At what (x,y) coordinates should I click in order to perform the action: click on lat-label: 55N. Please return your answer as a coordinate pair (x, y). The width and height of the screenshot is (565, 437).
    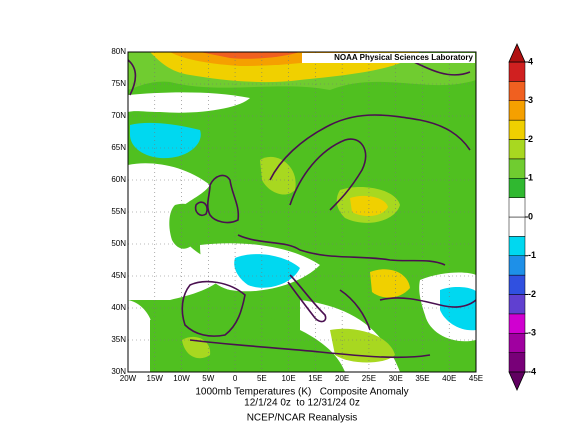
    Looking at the image, I should click on (118, 211).